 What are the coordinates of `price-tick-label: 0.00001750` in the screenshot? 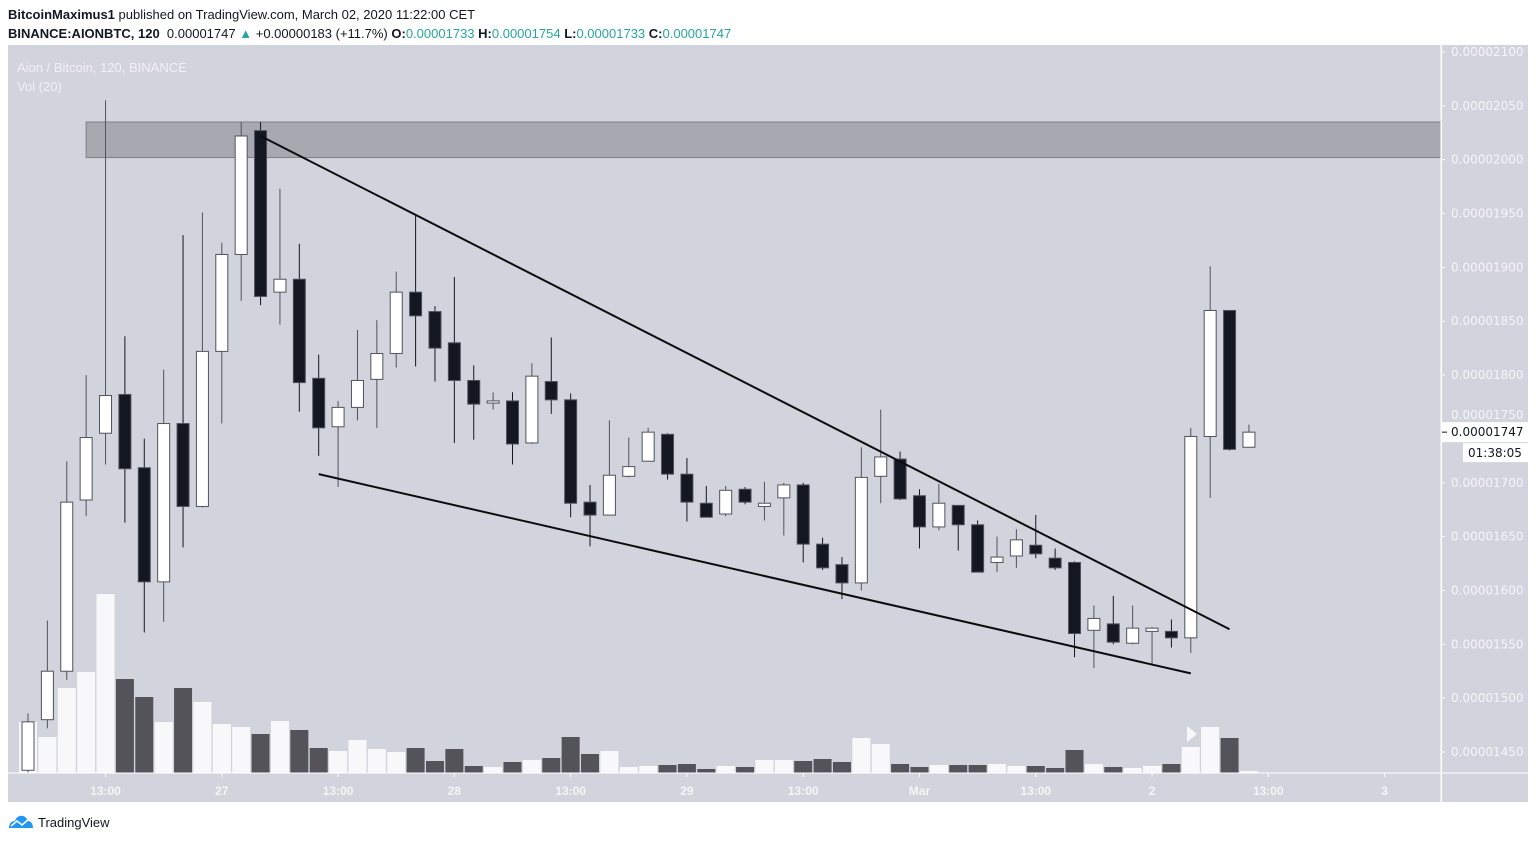 It's located at (1487, 415).